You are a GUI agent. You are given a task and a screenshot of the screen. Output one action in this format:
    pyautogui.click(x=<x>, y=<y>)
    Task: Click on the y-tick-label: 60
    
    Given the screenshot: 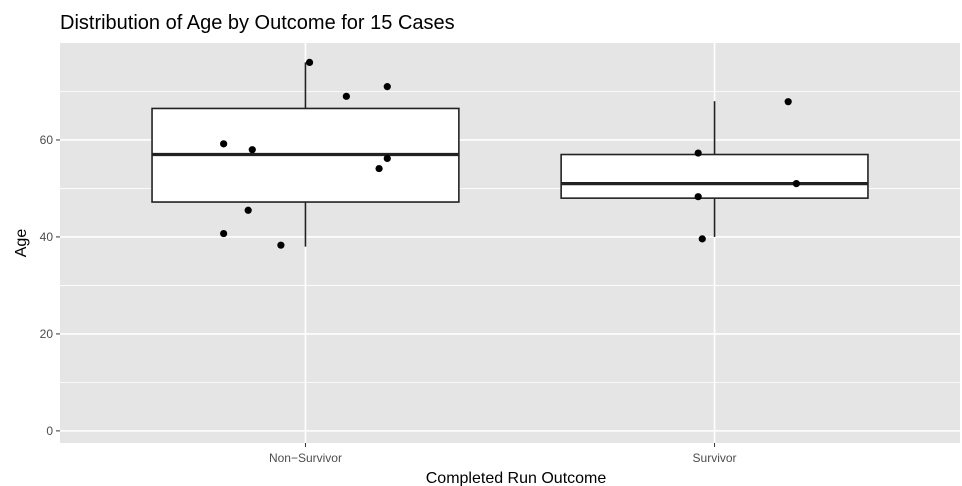 What is the action you would take?
    pyautogui.click(x=47, y=140)
    